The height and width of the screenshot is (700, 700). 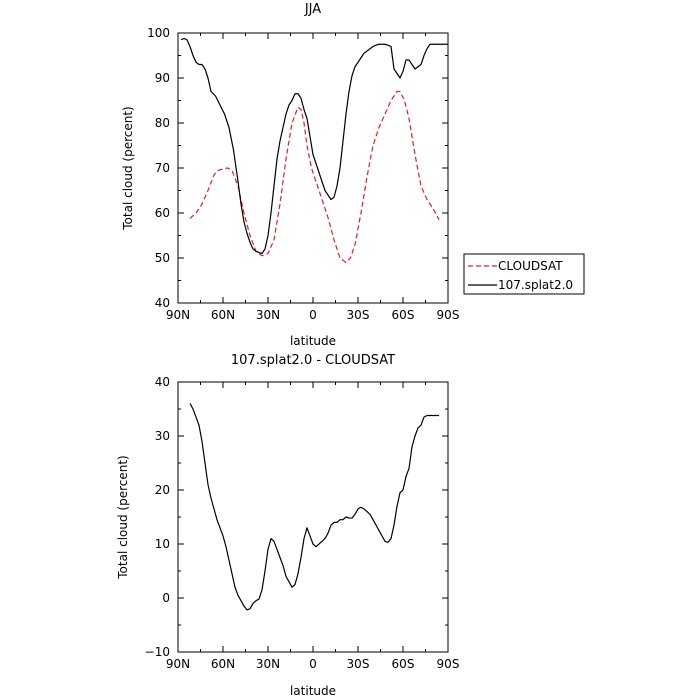 I want to click on legend-label-model: 107.splat2.0, so click(x=535, y=285).